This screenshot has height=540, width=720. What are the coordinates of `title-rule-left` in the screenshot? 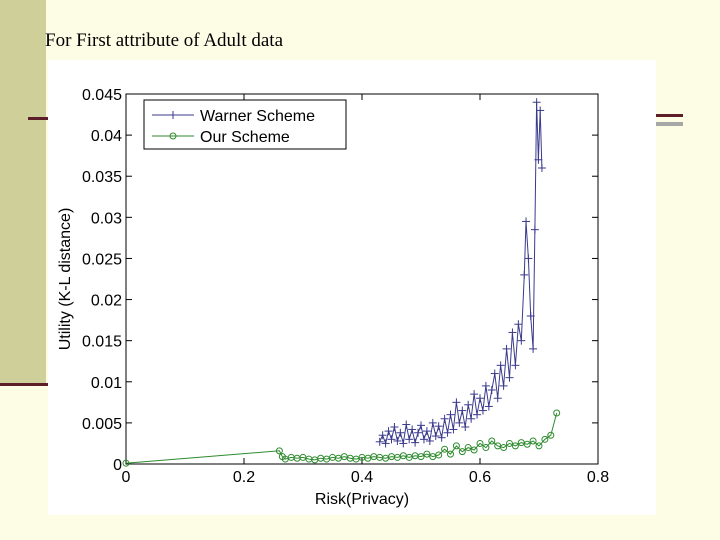 It's located at (46, 118).